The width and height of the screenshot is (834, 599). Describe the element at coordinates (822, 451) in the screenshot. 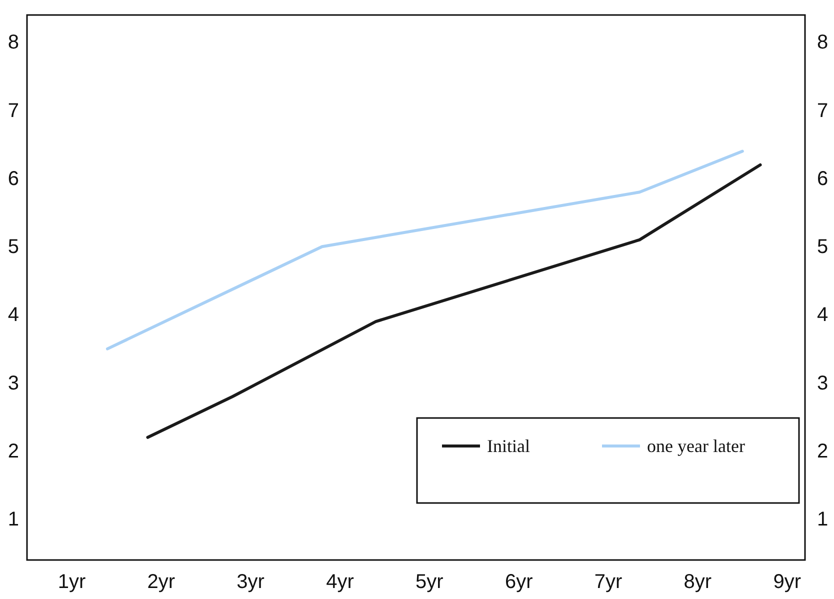

I see `y2-tick-label: 2` at that location.